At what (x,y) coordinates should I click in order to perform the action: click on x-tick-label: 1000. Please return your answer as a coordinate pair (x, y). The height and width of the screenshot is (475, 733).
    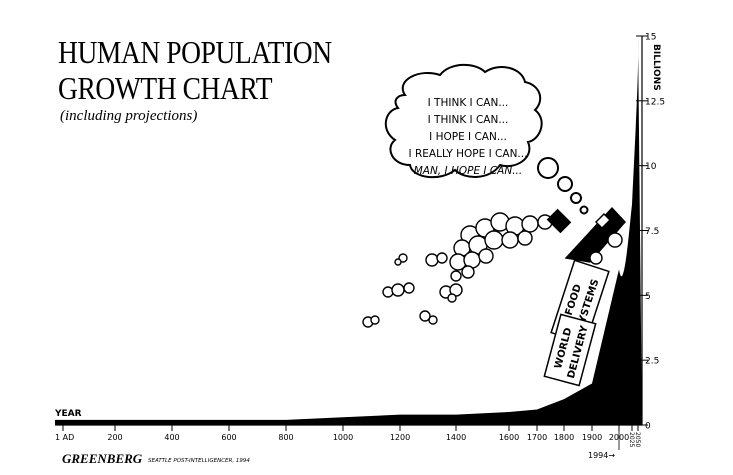
    Looking at the image, I should click on (343, 437).